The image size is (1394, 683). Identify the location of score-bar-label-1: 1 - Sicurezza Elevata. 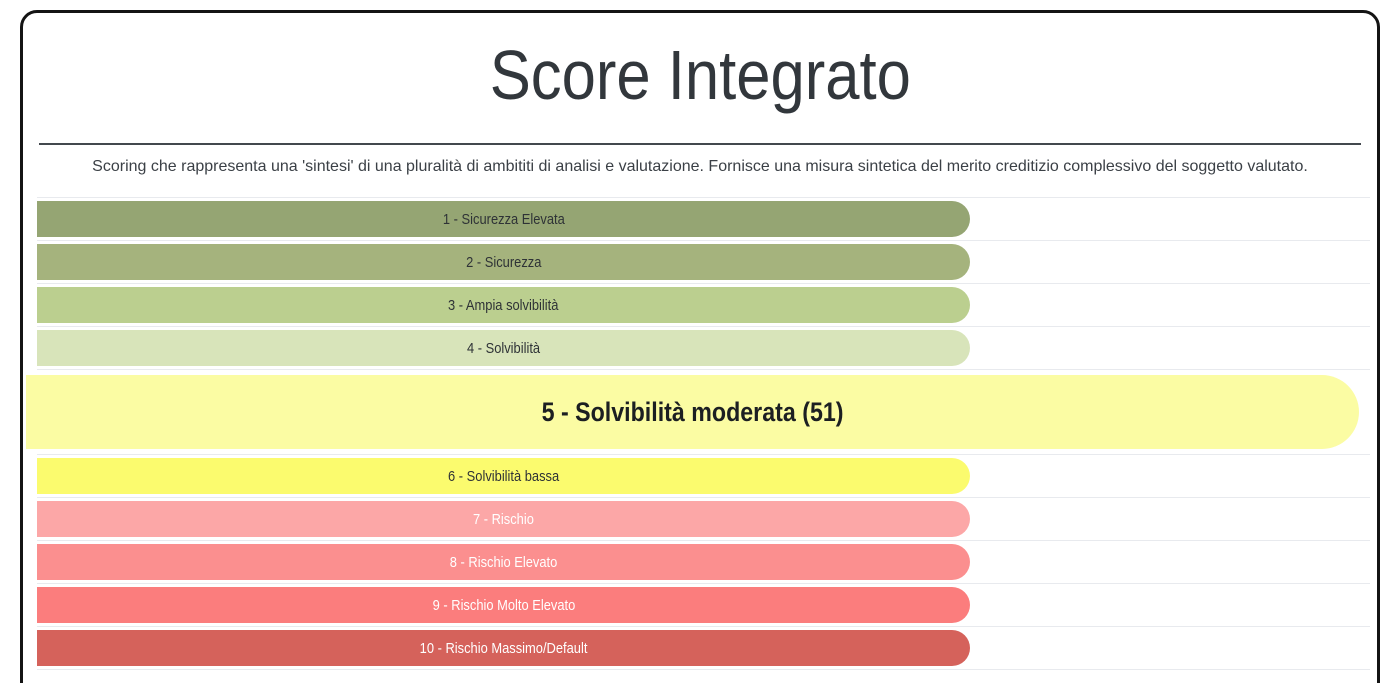
(503, 219).